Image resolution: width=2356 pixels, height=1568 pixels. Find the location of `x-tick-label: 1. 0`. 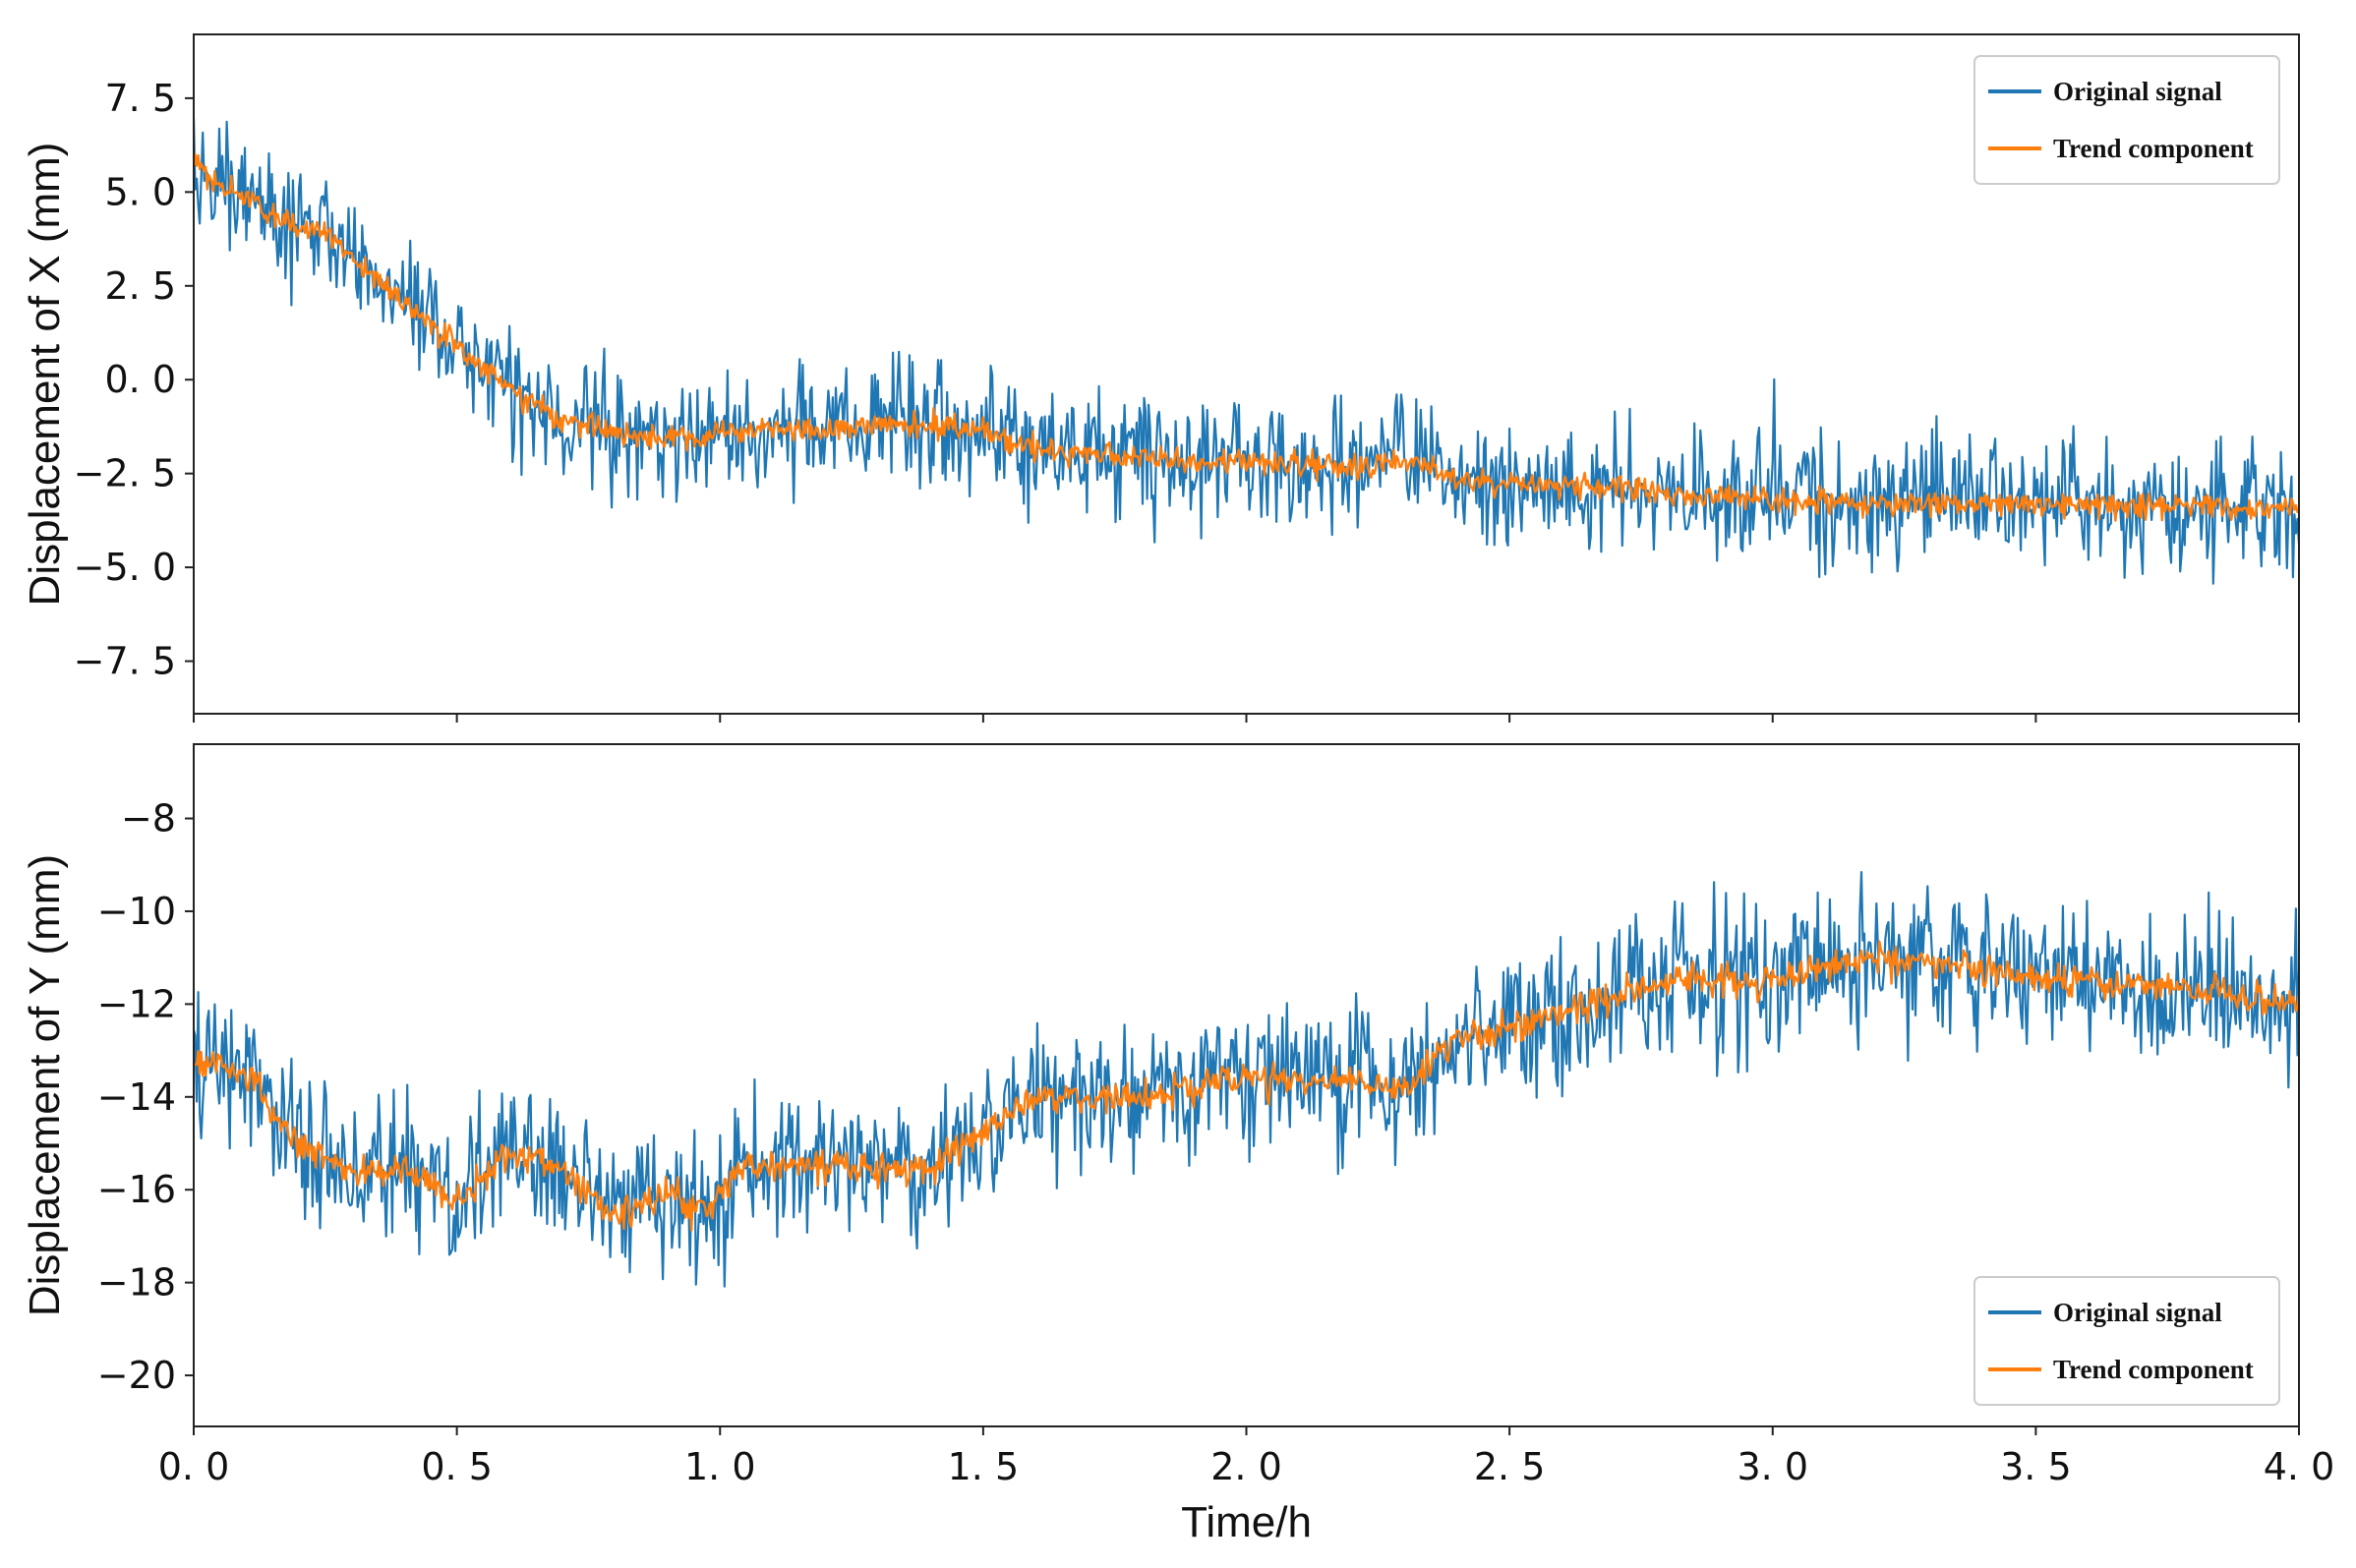

x-tick-label: 1. 0 is located at coordinates (720, 1467).